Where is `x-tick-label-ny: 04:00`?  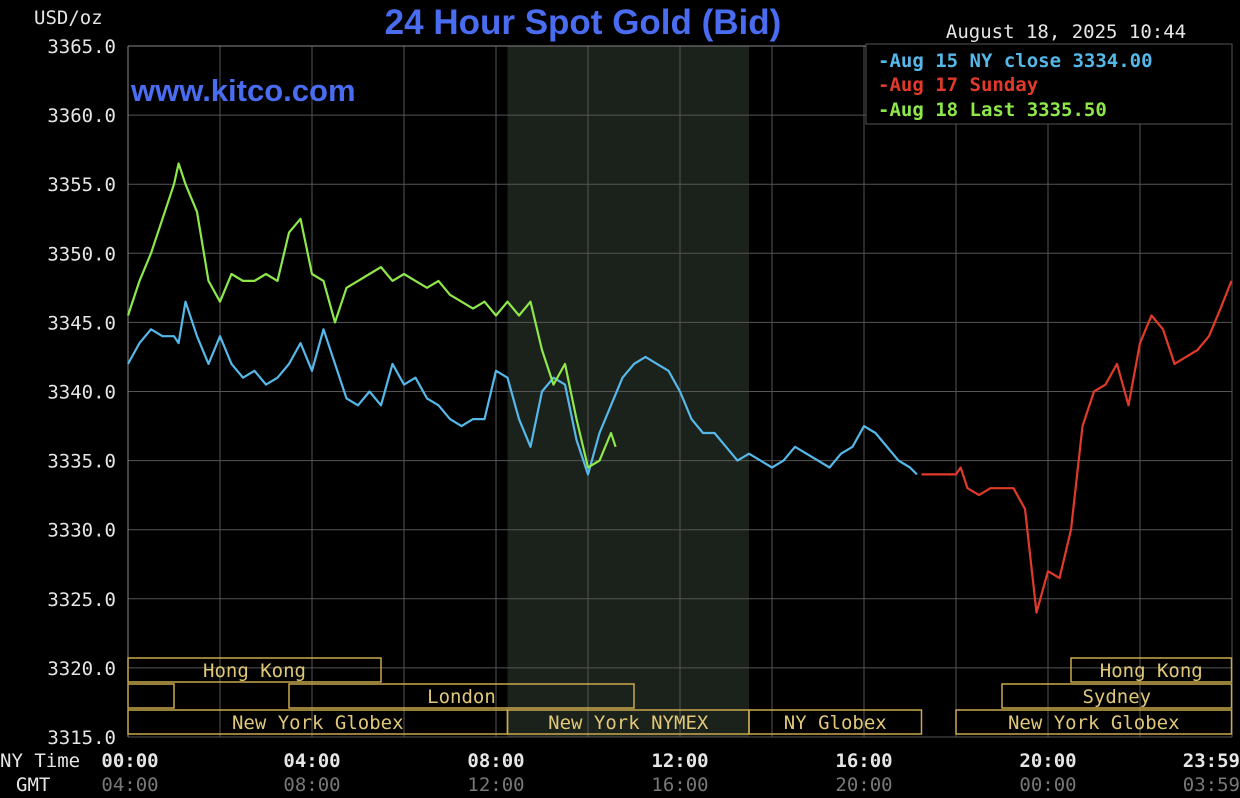
x-tick-label-ny: 04:00 is located at coordinates (311, 761).